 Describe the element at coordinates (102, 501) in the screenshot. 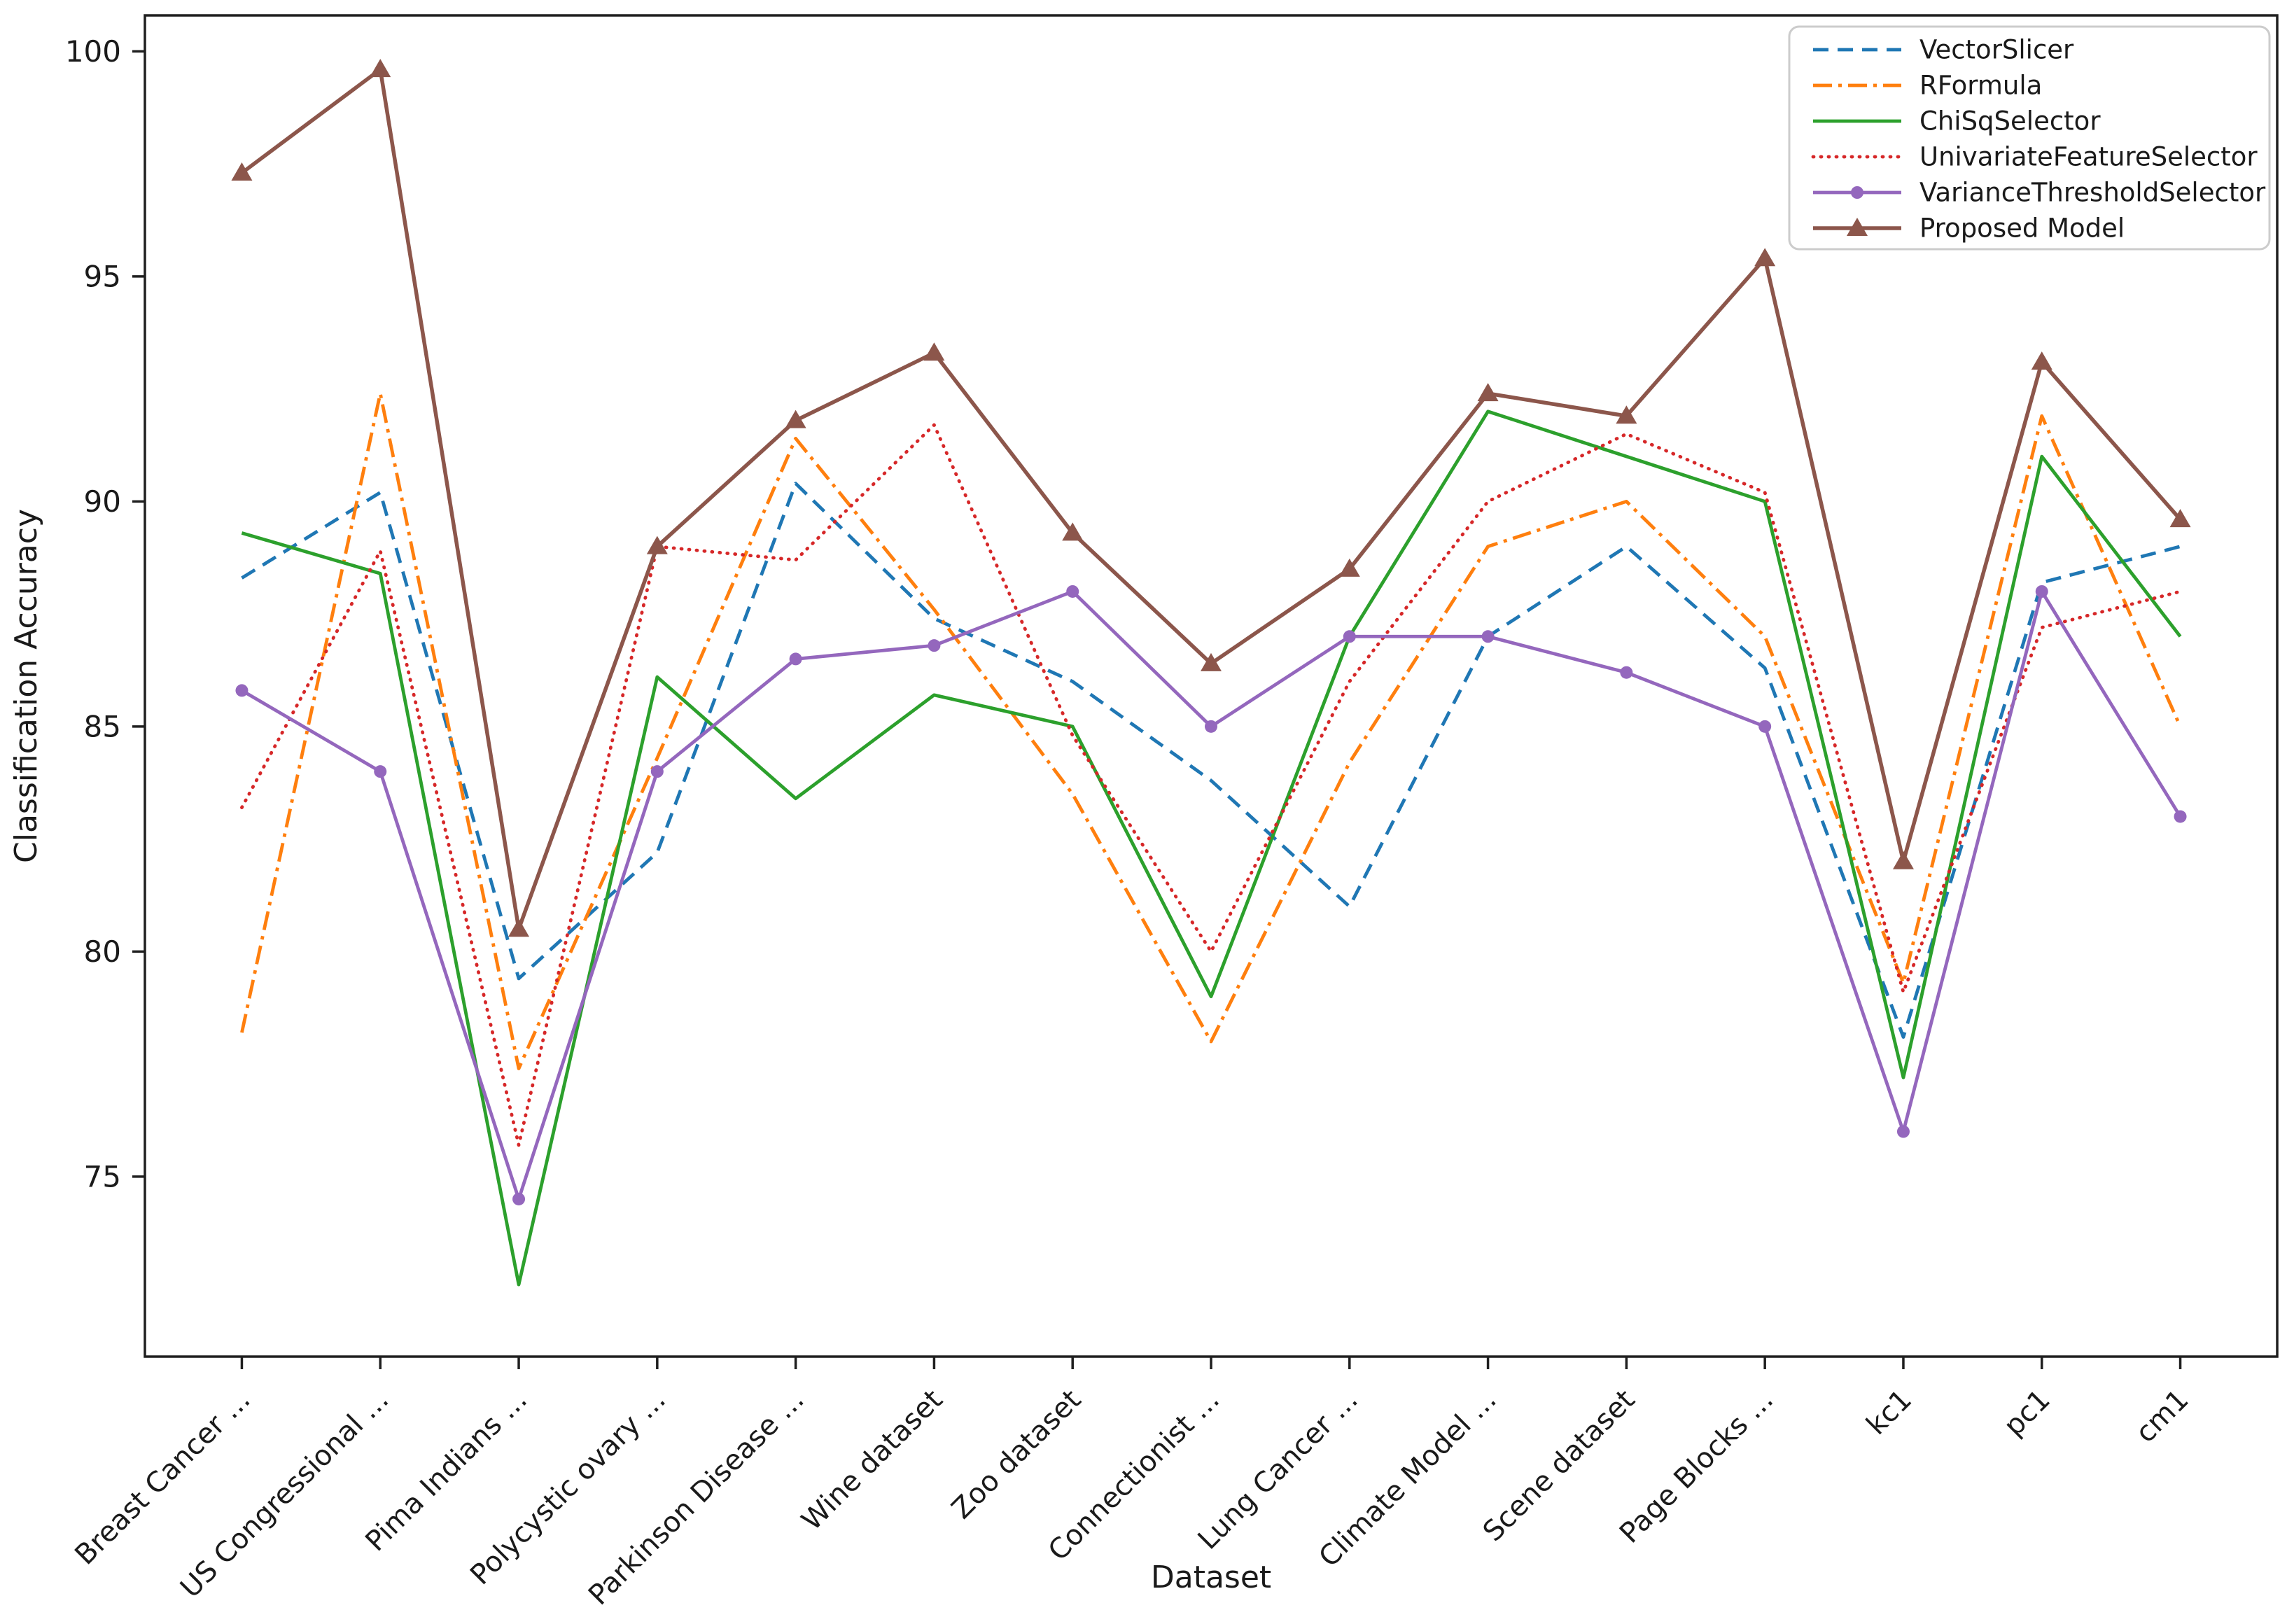

I see `y-tick-label: 90` at that location.